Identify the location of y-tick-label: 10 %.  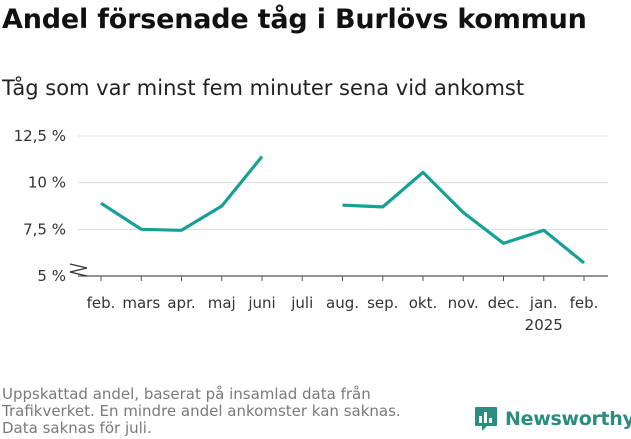
(47, 183).